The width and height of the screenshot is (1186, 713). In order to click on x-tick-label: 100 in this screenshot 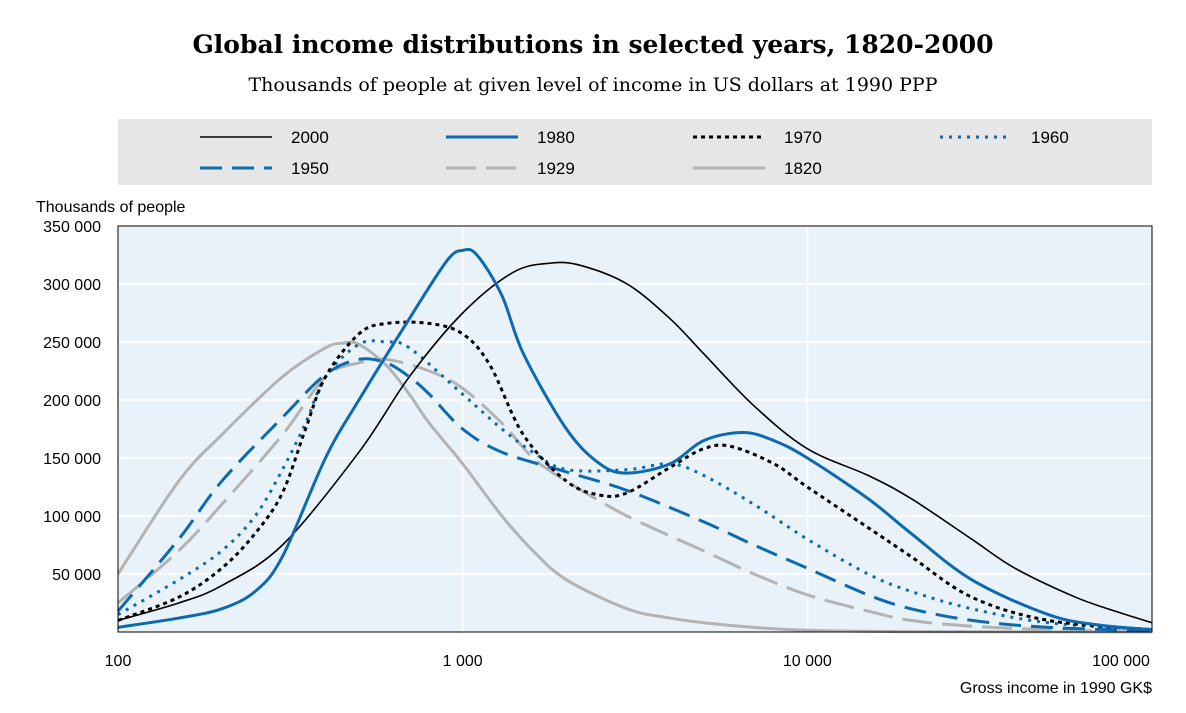, I will do `click(118, 661)`.